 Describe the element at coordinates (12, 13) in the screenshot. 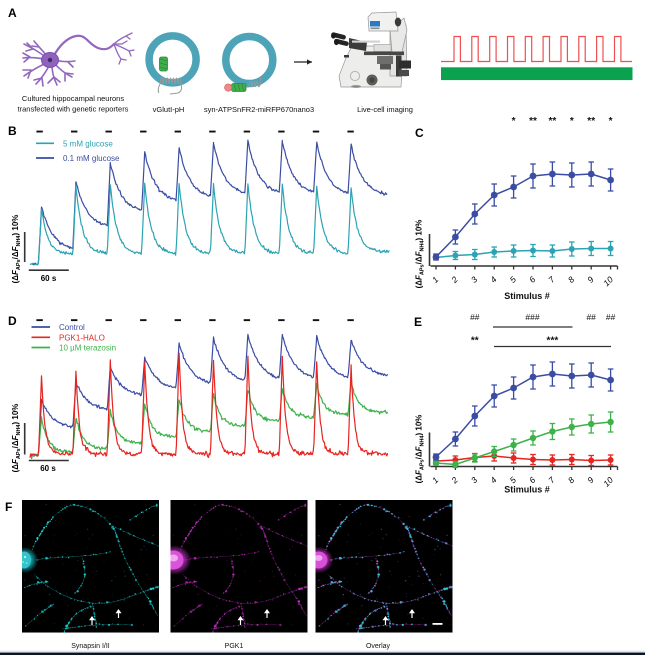

I see `svg-text: A` at that location.